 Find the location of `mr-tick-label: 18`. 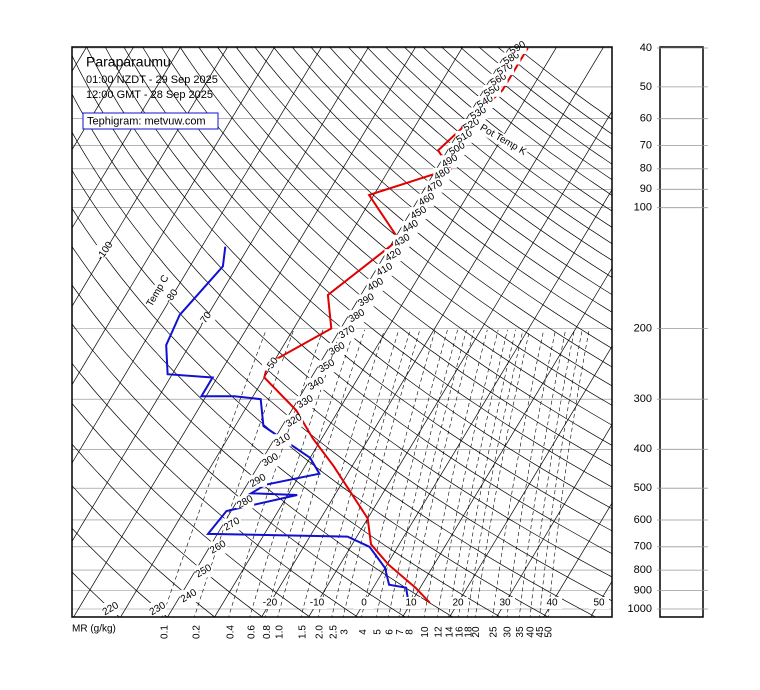

mr-tick-label: 18 is located at coordinates (468, 632).